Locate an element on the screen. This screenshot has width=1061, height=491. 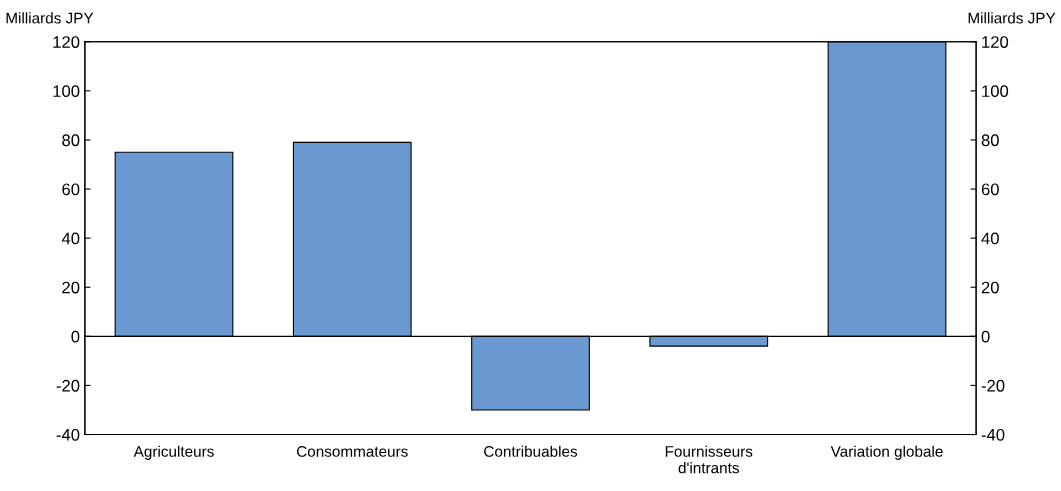
y-tick-label: -40 is located at coordinates (68, 434).